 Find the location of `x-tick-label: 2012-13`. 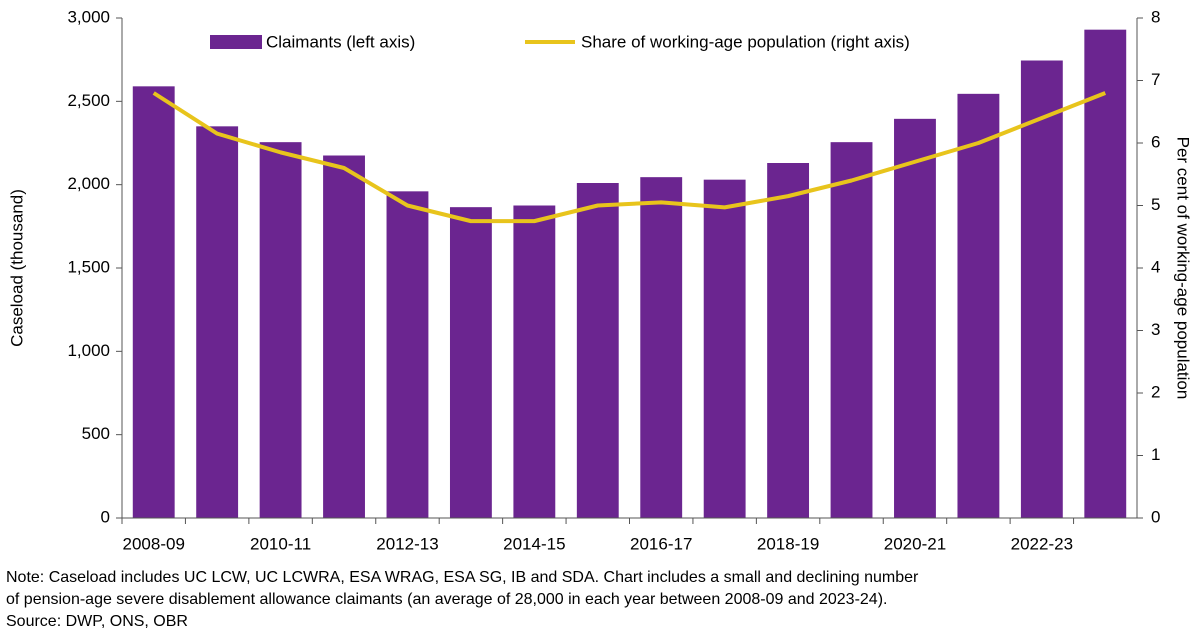

x-tick-label: 2012-13 is located at coordinates (407, 543).